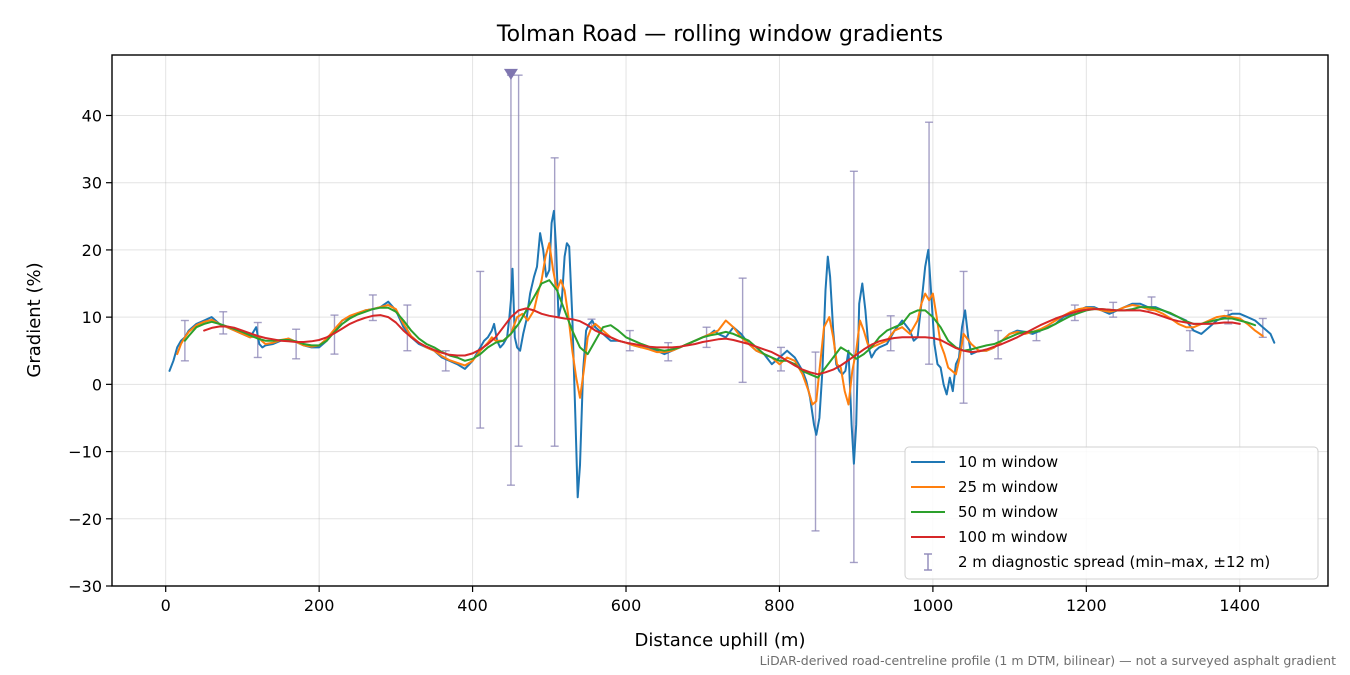 The width and height of the screenshot is (1350, 675). I want to click on x-tick-label: 200, so click(319, 605).